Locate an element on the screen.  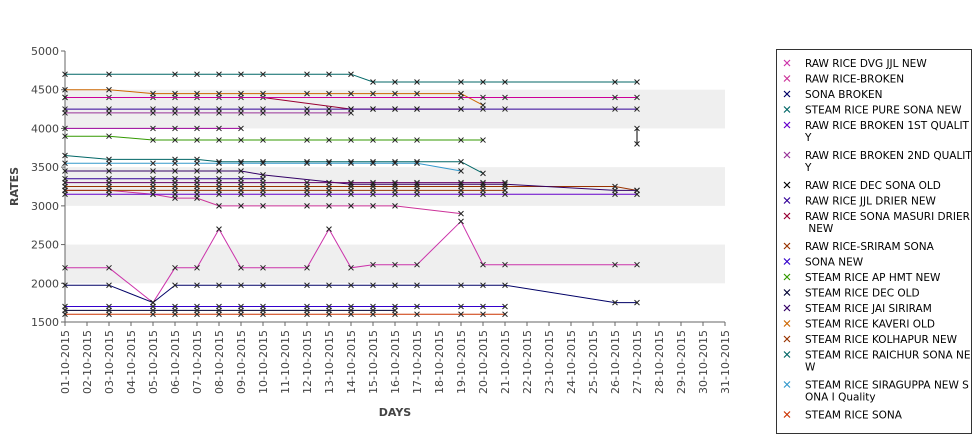
x-tick-label: 31-10-2015 is located at coordinates (725, 362).